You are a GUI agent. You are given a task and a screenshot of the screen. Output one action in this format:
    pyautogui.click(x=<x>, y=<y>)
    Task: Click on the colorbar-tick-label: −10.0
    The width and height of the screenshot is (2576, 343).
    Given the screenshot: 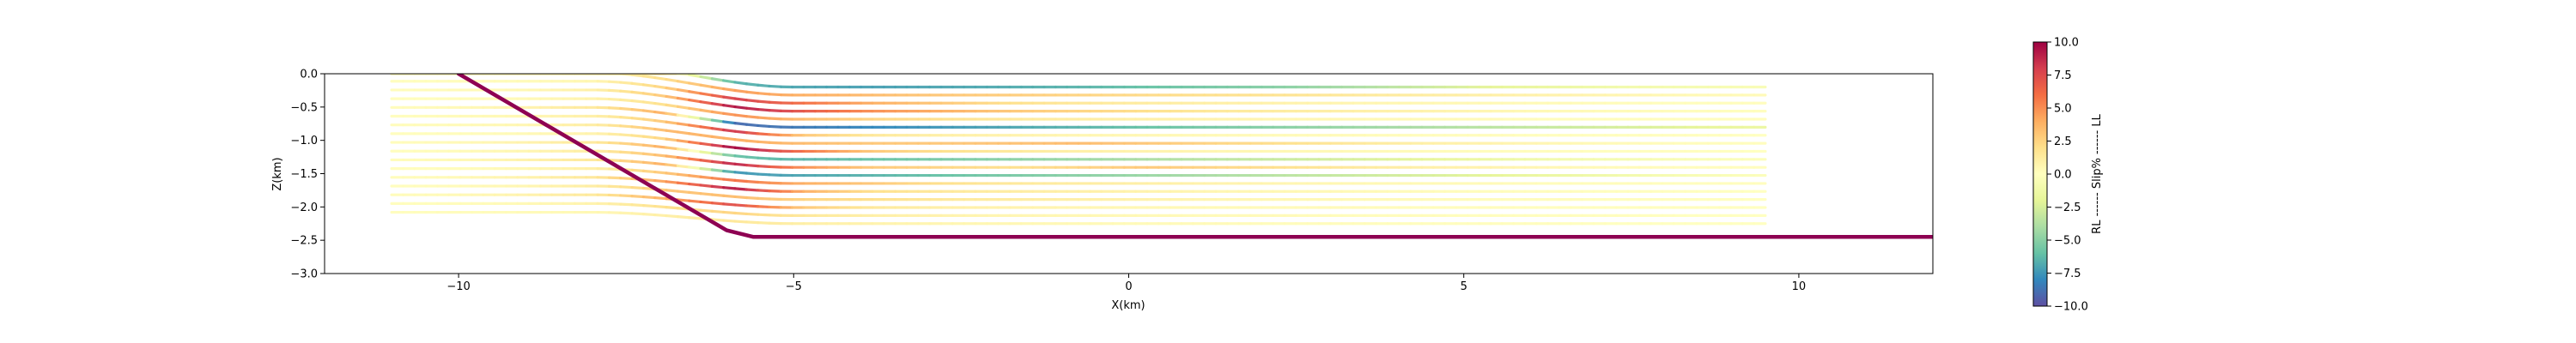 What is the action you would take?
    pyautogui.click(x=2071, y=307)
    